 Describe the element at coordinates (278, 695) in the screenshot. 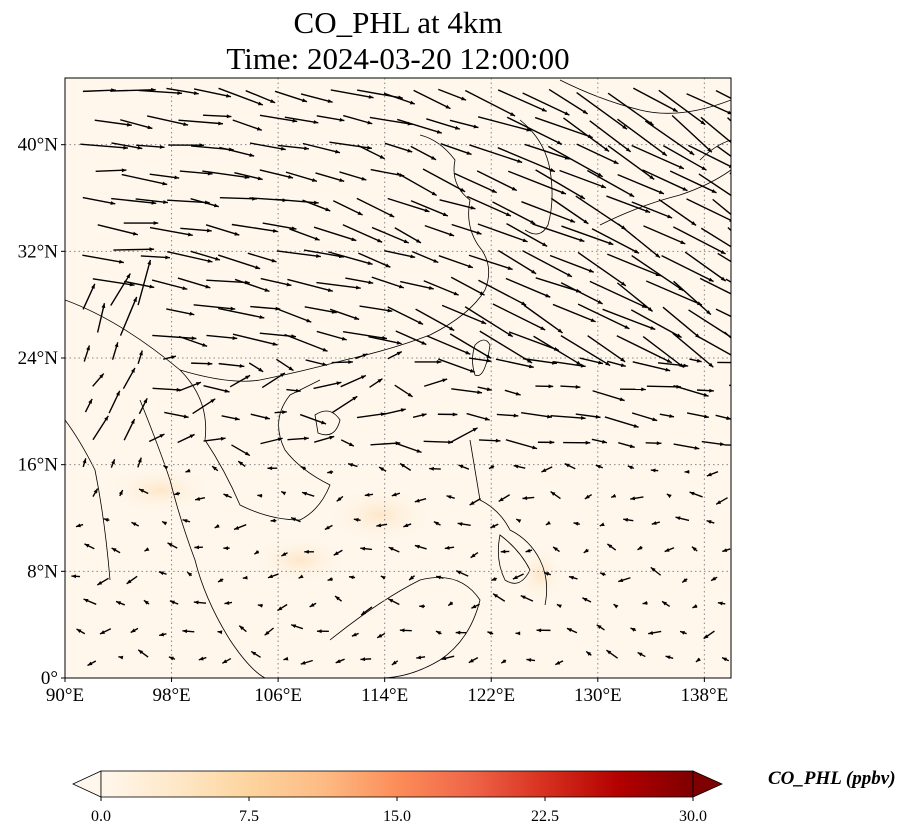

I see `x-tick-label: 106°E` at that location.